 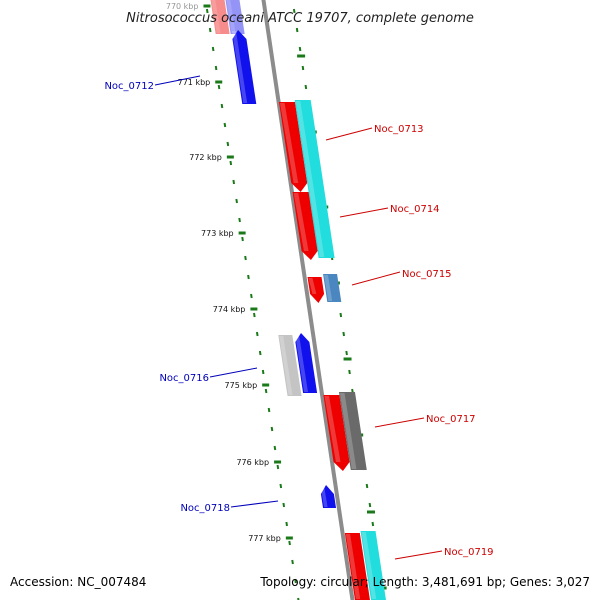 What do you see at coordinates (217, 233) in the screenshot?
I see `tick-label: 773 kbp` at bounding box center [217, 233].